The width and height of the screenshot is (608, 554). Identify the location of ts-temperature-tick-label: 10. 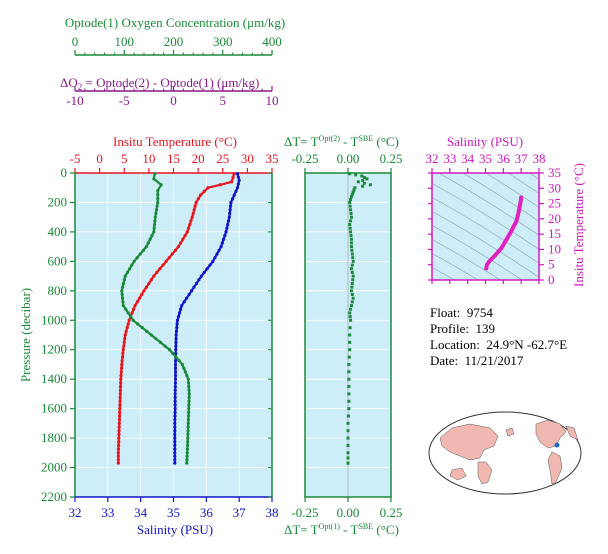
(554, 248).